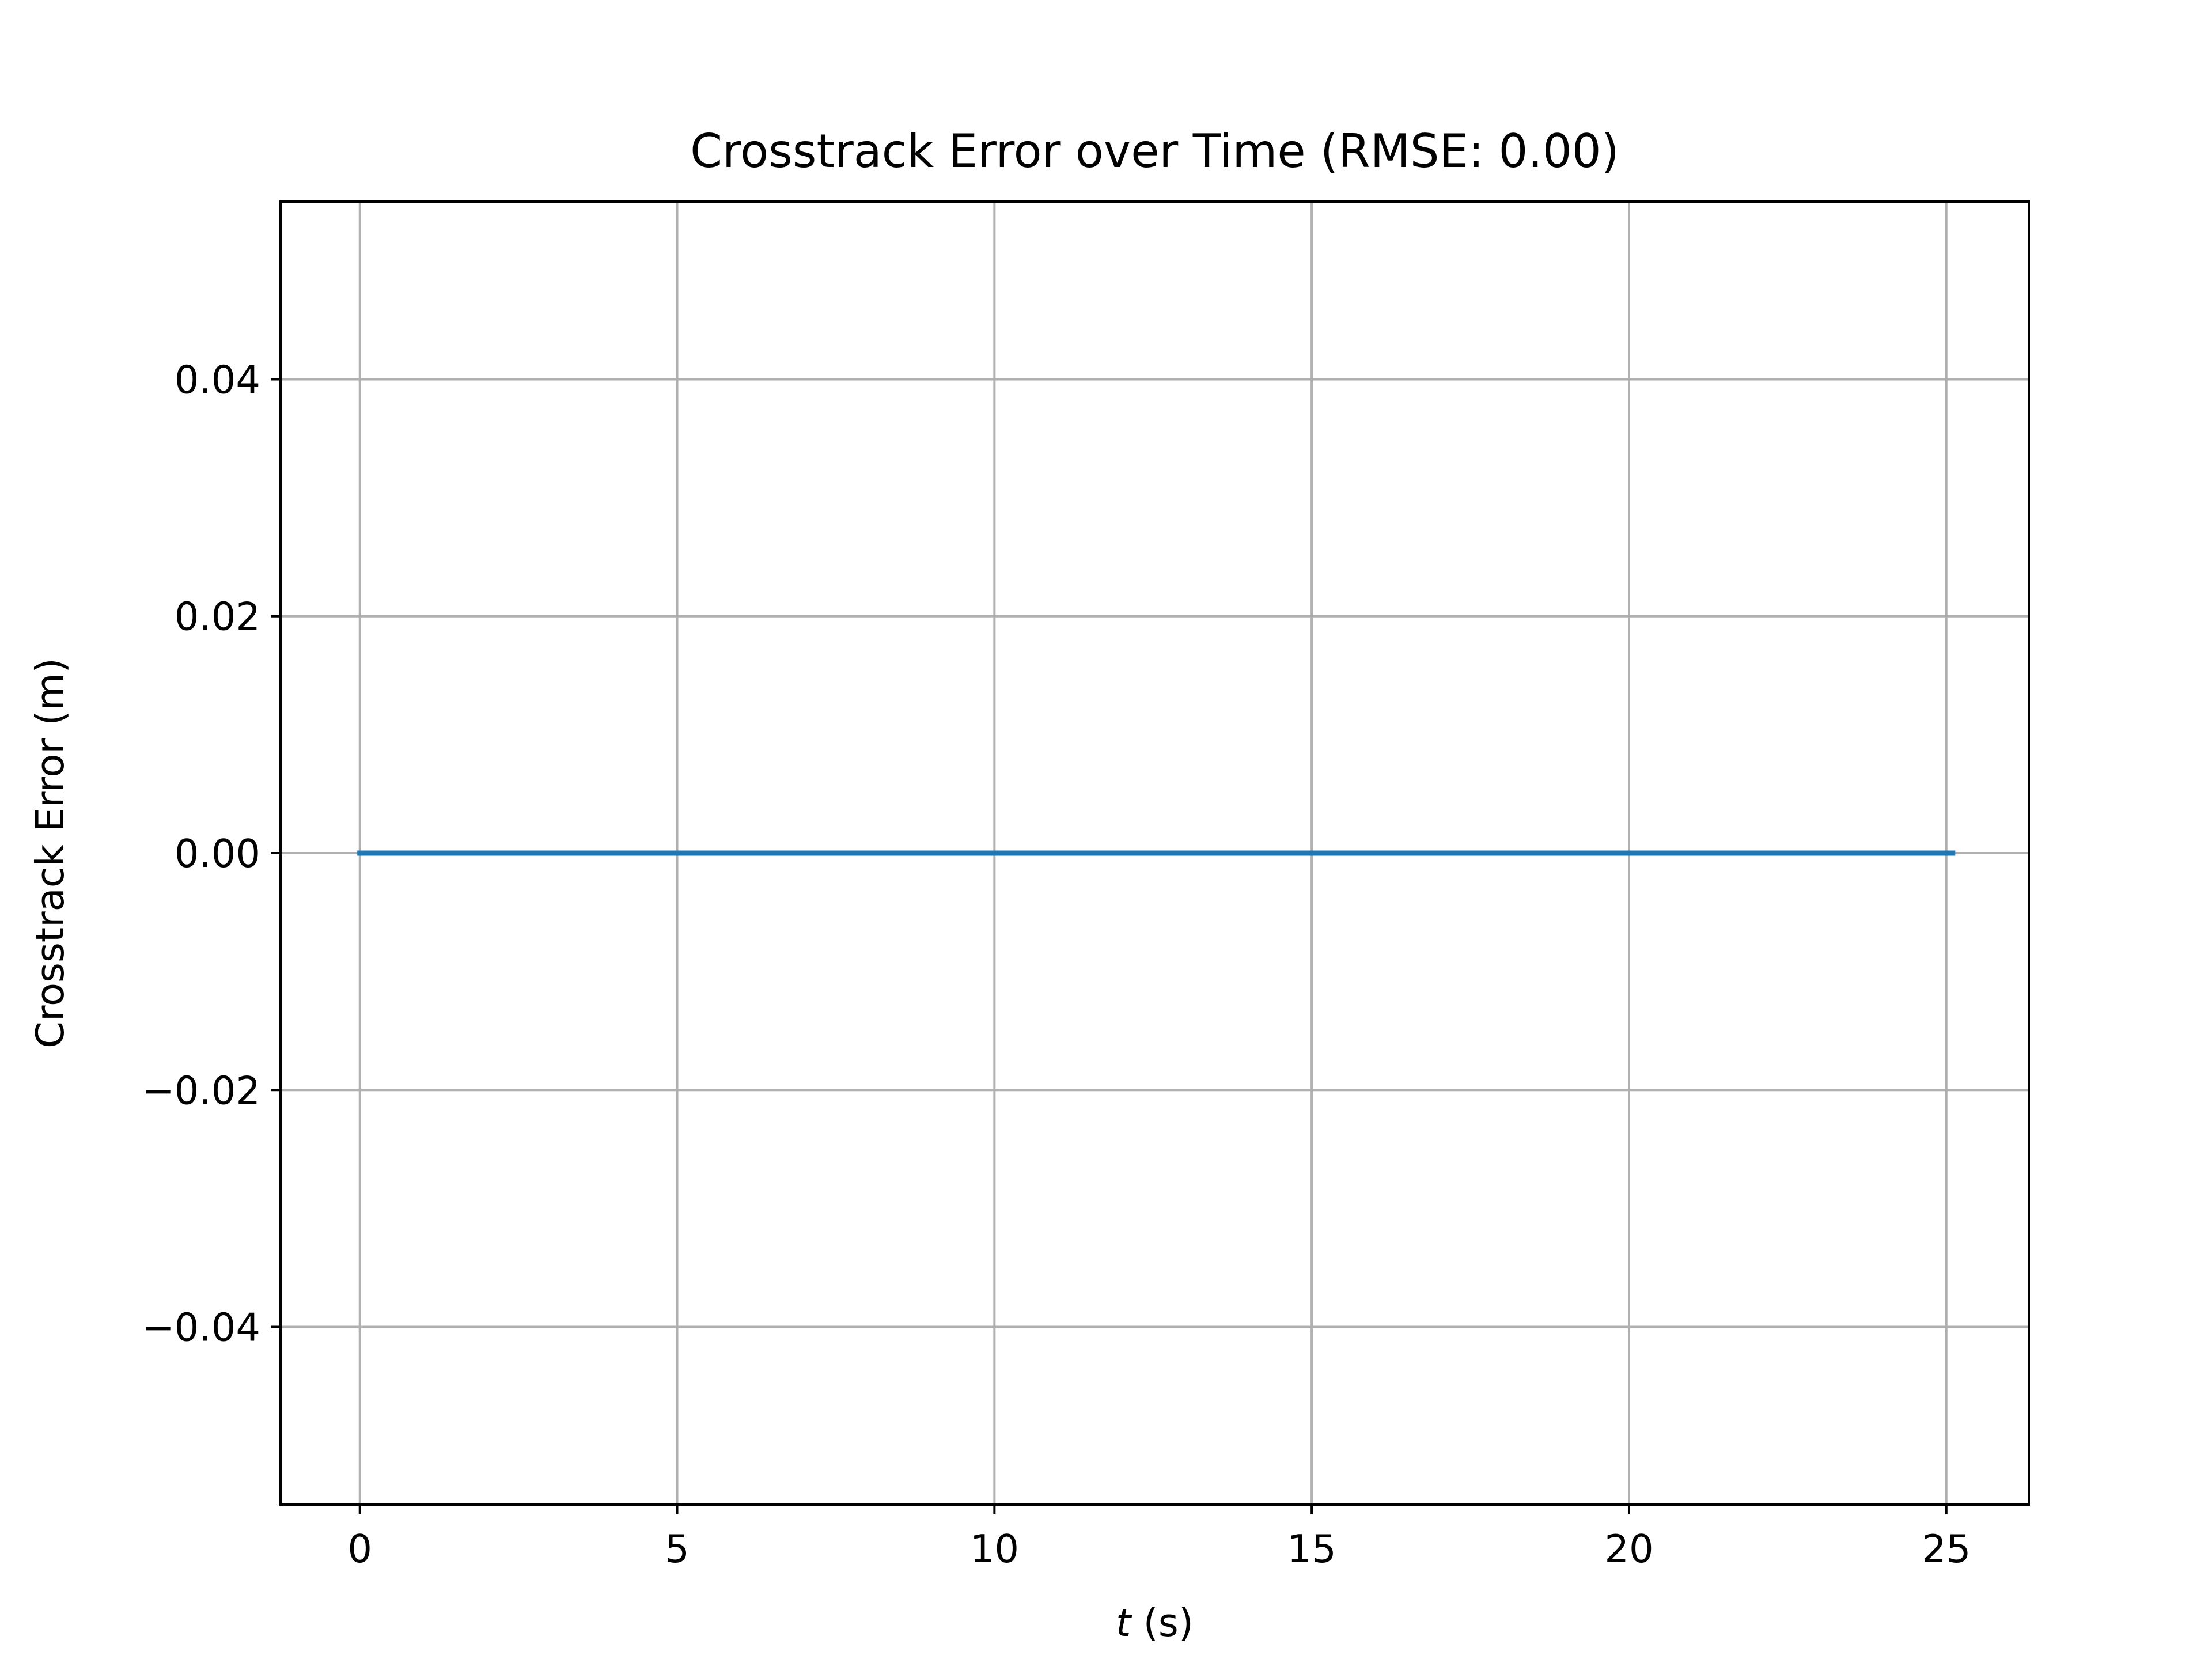 The height and width of the screenshot is (1659, 2212). Describe the element at coordinates (1154, 151) in the screenshot. I see `chart-title: Crosstrack Error over Time (RMSE: 0.00)` at that location.